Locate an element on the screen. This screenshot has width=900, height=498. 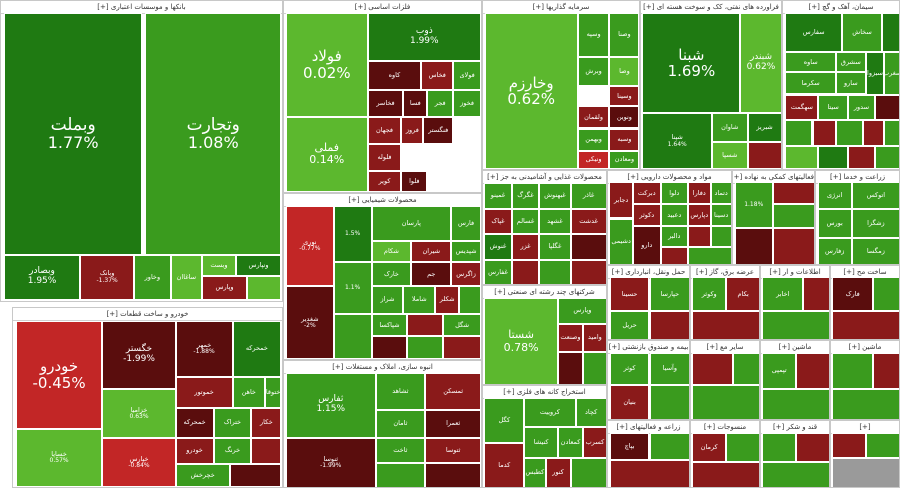
treemap-cell: دجابر is located at coordinates (621, 200).